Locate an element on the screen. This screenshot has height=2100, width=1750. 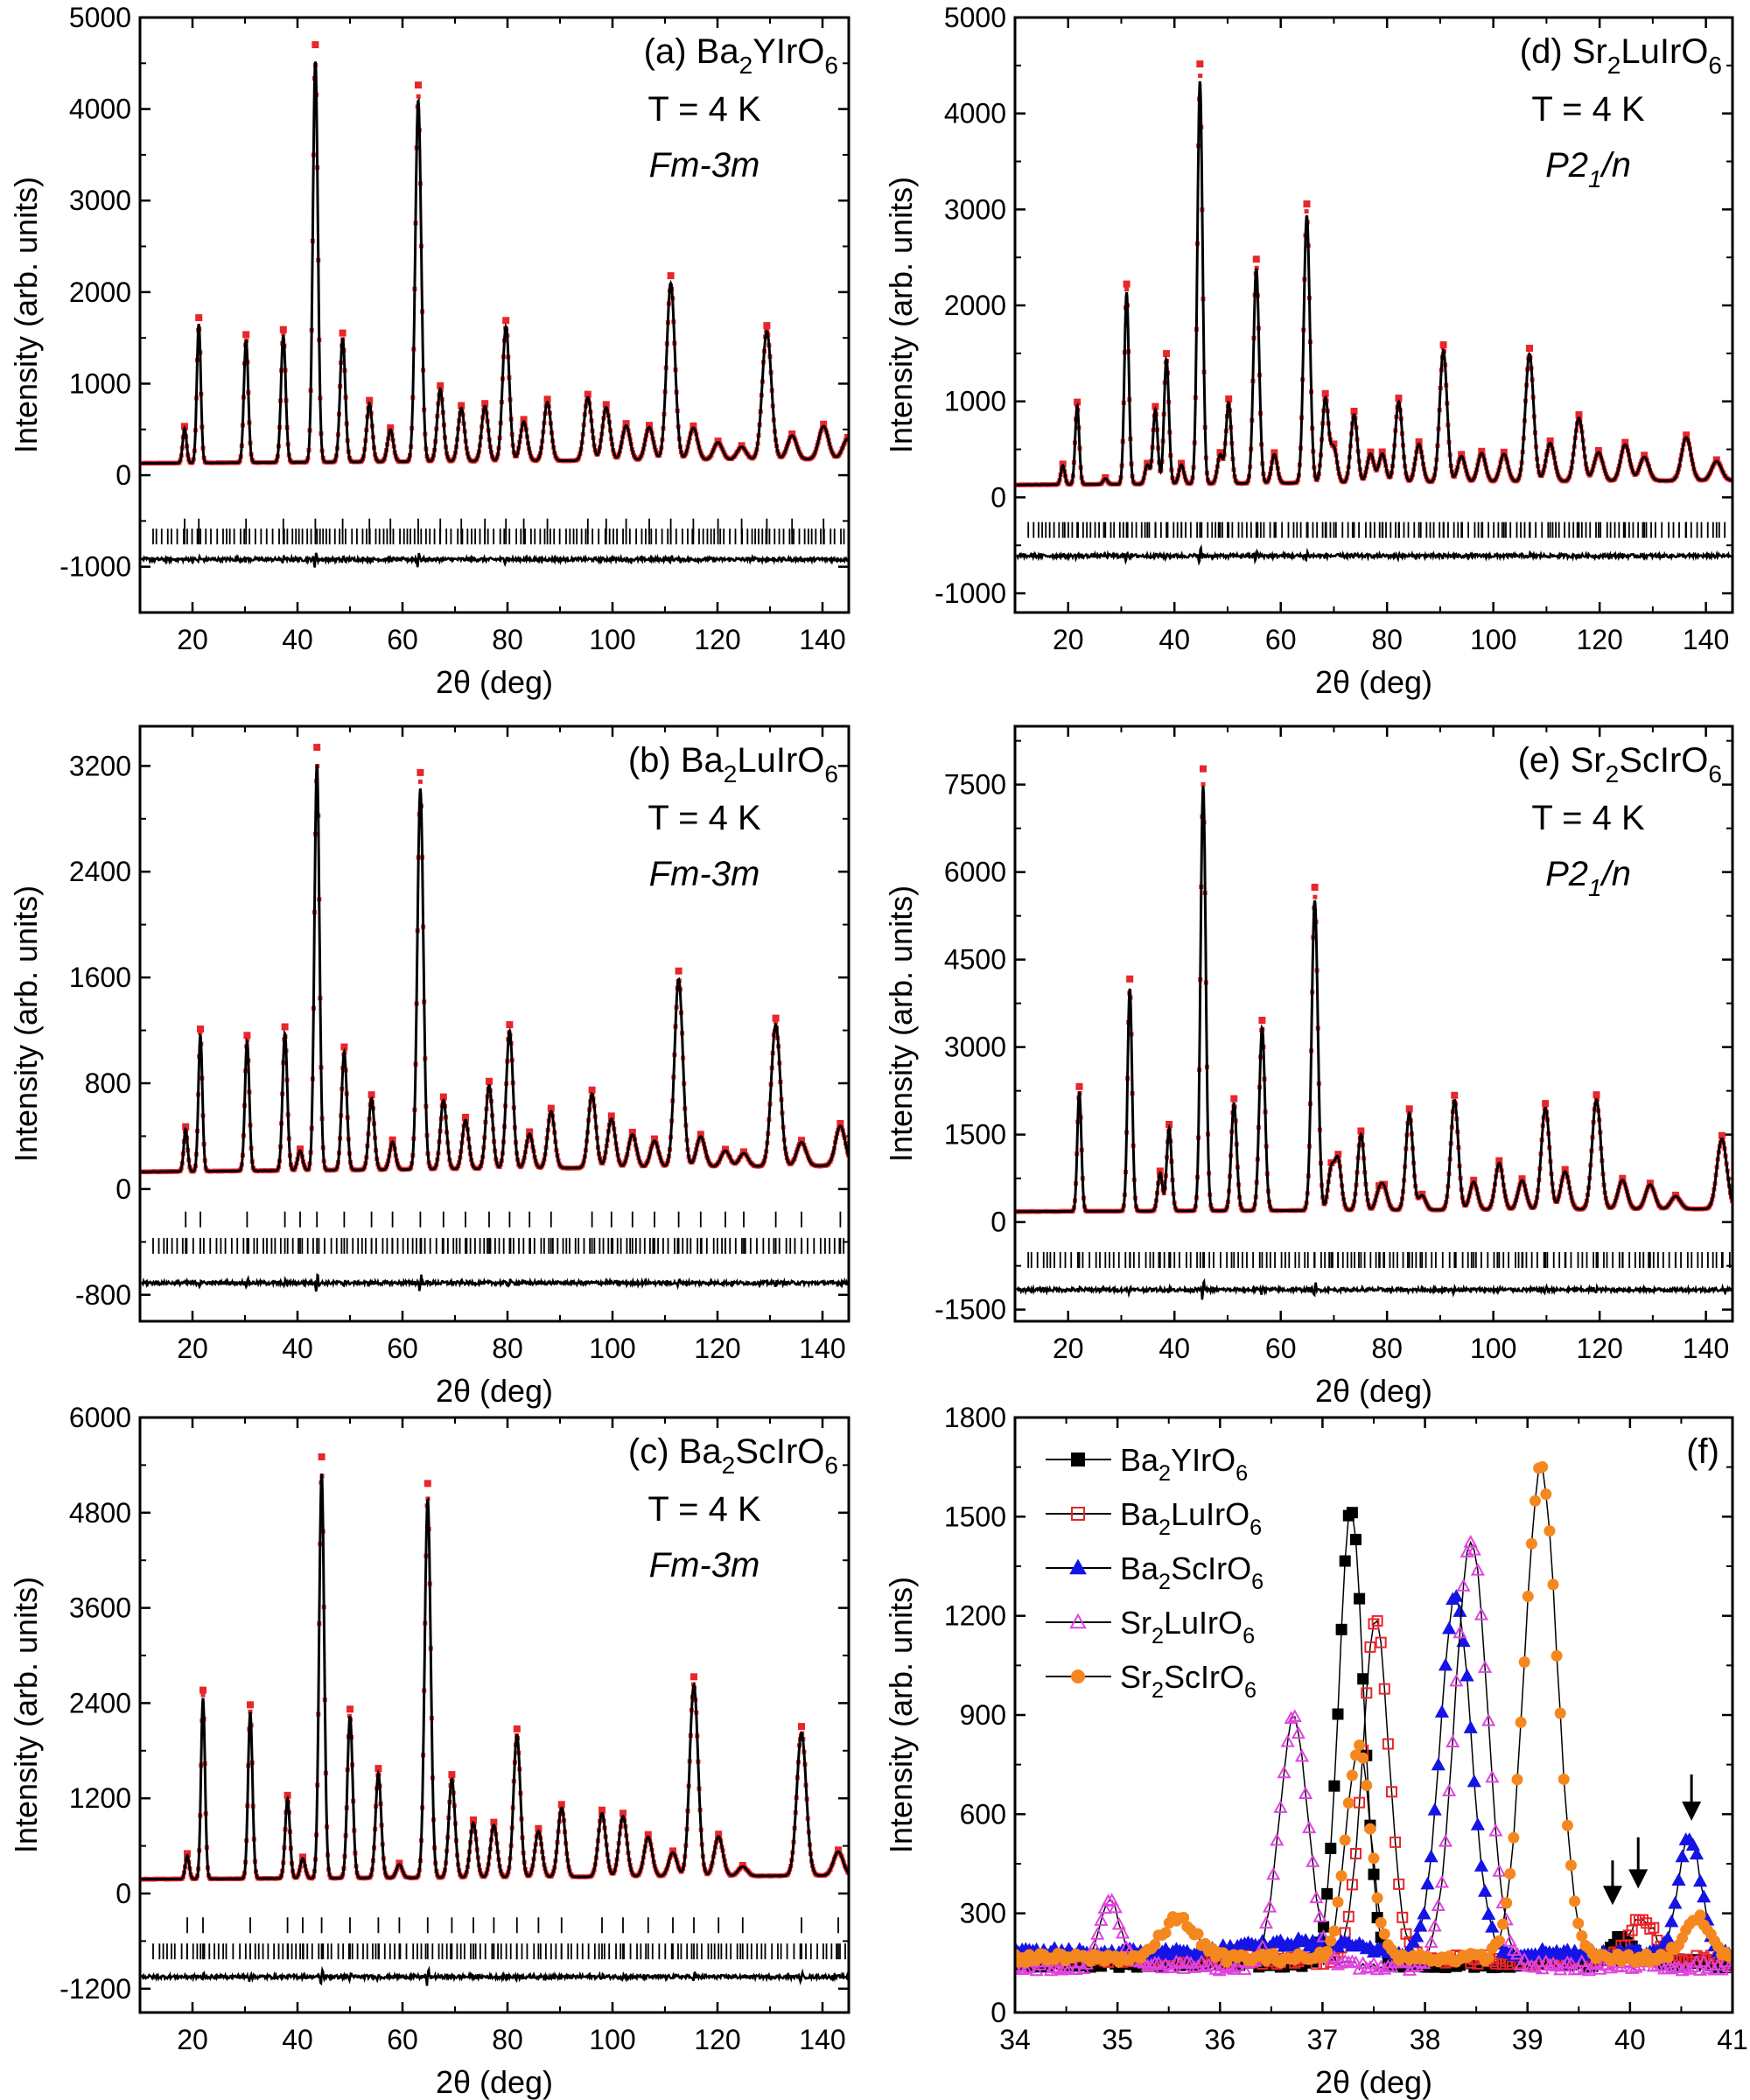
x-axis-label: 2θ (deg) is located at coordinates (494, 682).